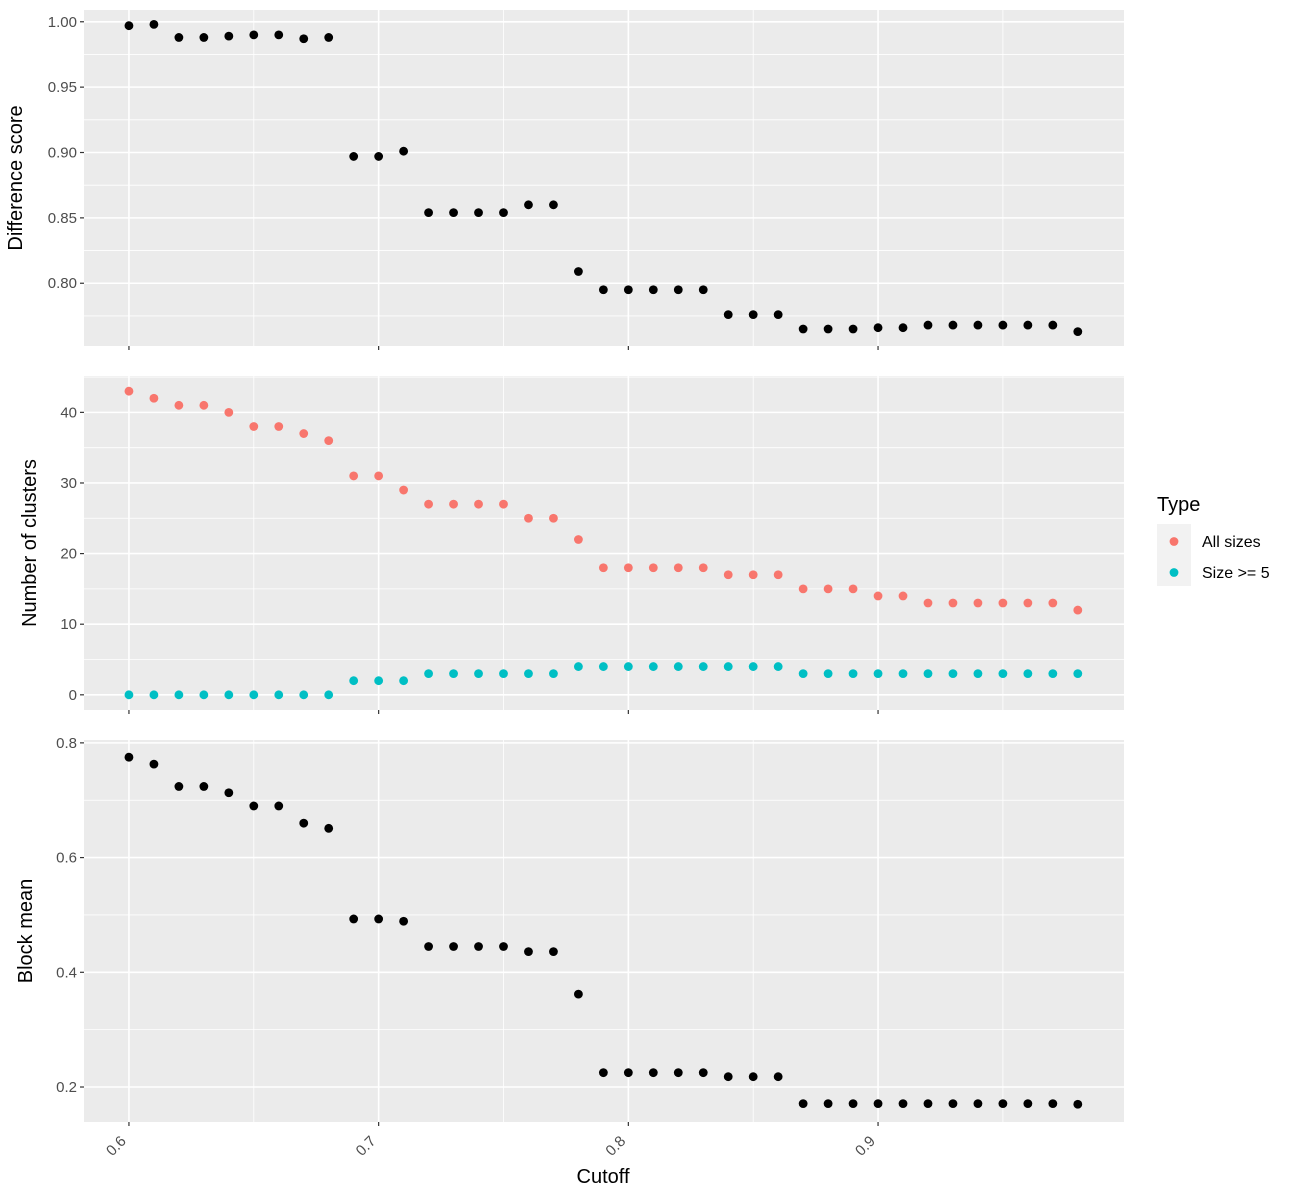 The image size is (1300, 1200). What do you see at coordinates (26, 931) in the screenshot?
I see `y-axis-title: Block mean` at bounding box center [26, 931].